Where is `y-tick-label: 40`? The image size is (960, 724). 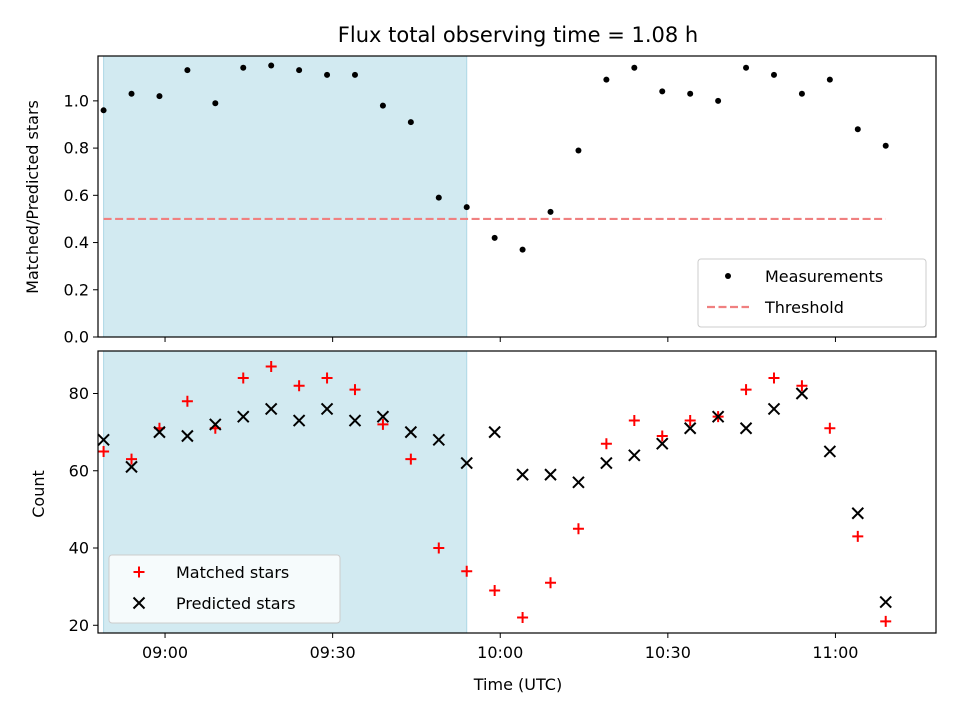
y-tick-label: 40 is located at coordinates (79, 548).